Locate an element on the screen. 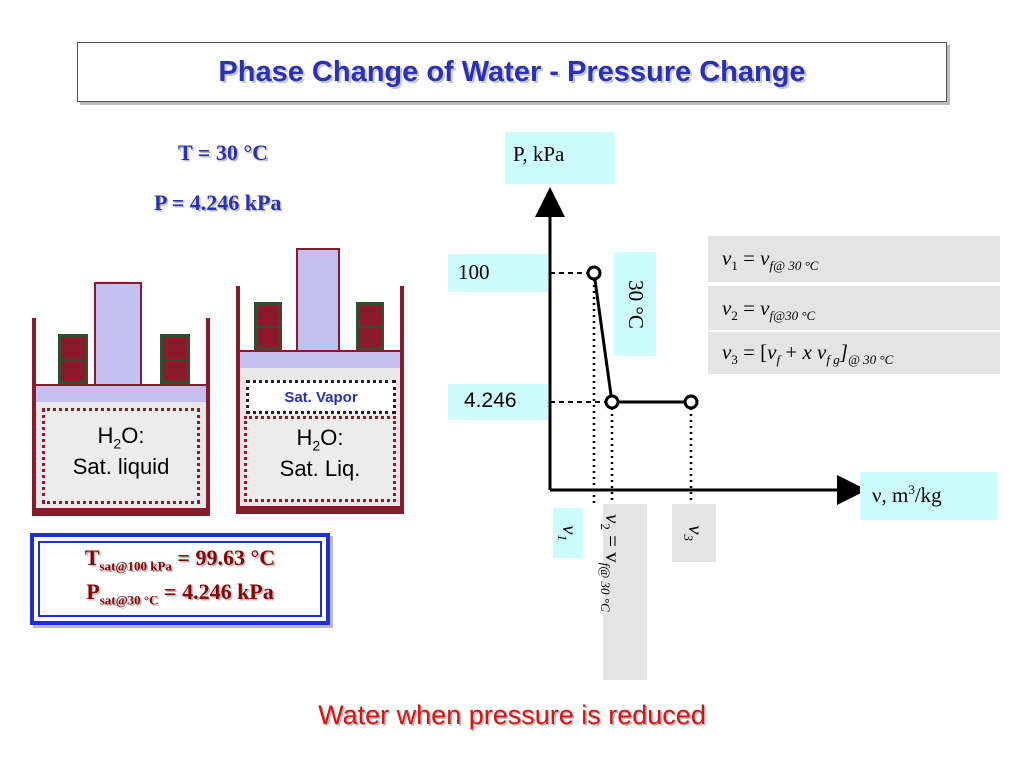 The height and width of the screenshot is (768, 1024). cylinder-right-piston-rod is located at coordinates (318, 299).